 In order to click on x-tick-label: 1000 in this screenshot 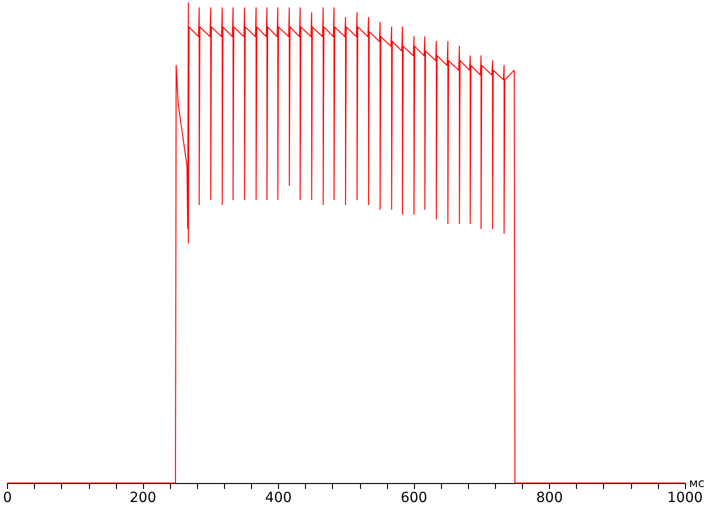, I will do `click(685, 498)`.